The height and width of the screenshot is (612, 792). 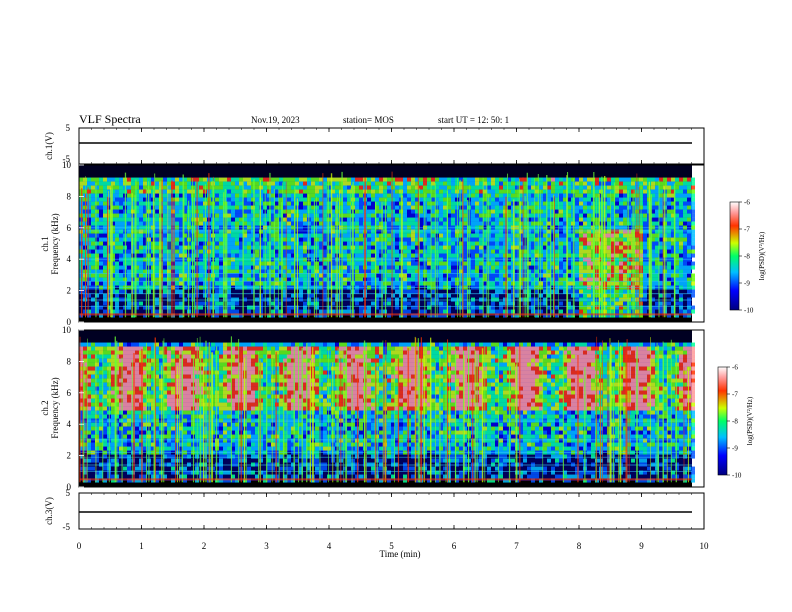 I want to click on x-tick-label: 10, so click(x=705, y=546).